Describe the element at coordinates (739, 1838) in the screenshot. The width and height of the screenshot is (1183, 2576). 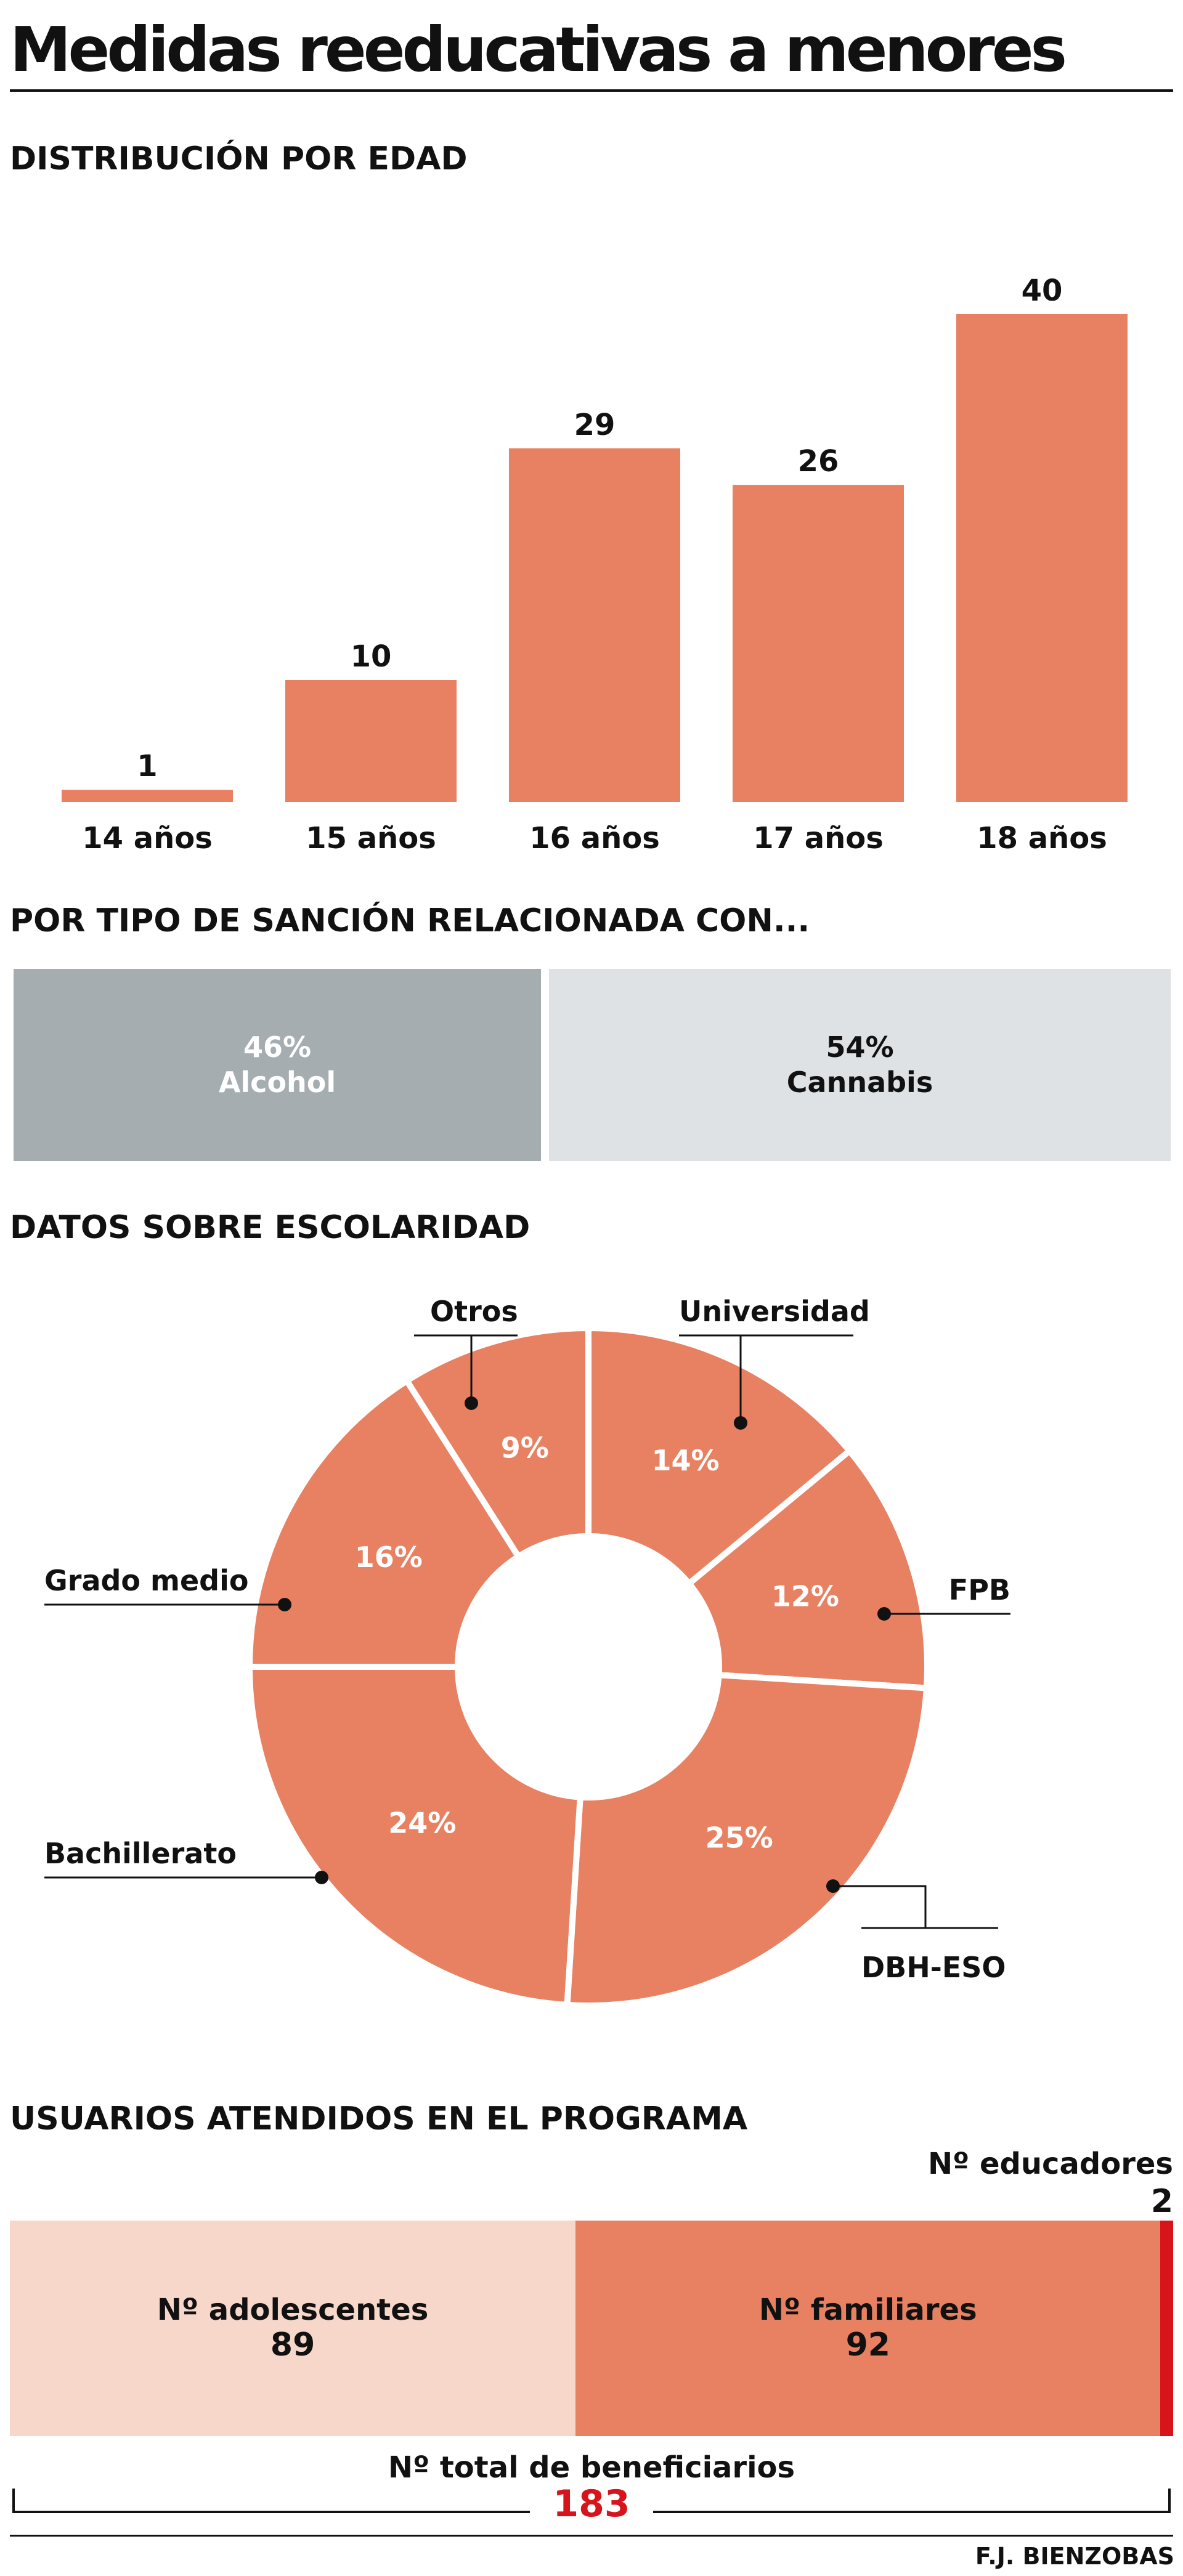
I see `donut-percent-label-2: 25%` at that location.